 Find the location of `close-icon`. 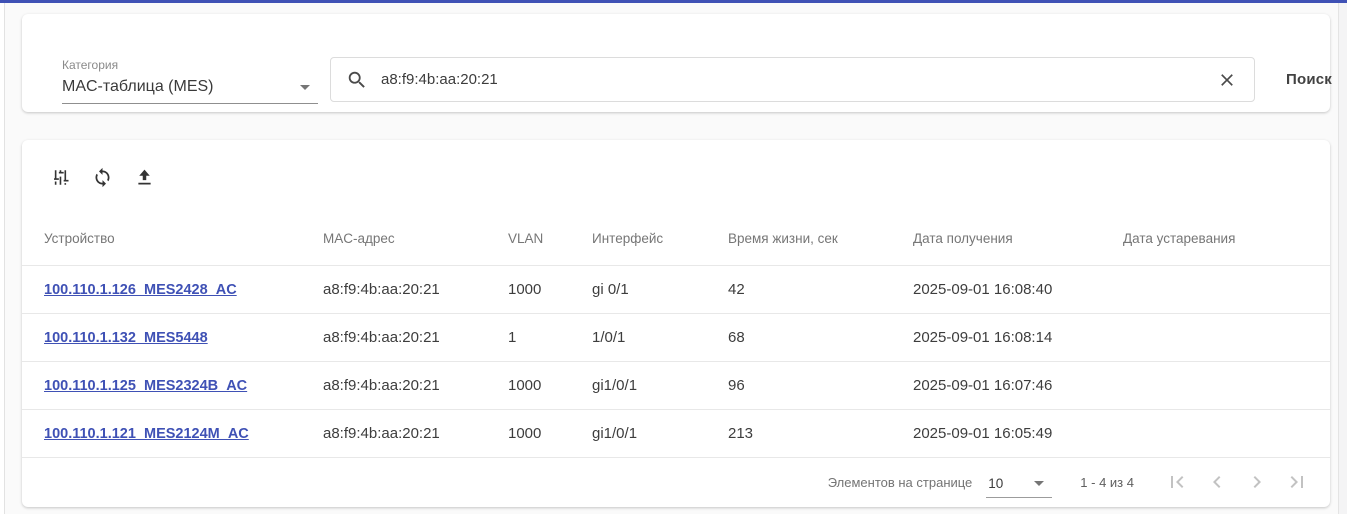

close-icon is located at coordinates (1227, 79).